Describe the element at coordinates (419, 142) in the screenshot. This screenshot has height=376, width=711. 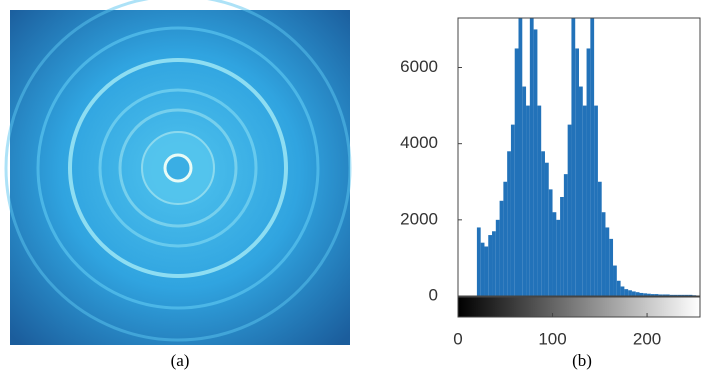
I see `y-tick-label: 4000` at that location.